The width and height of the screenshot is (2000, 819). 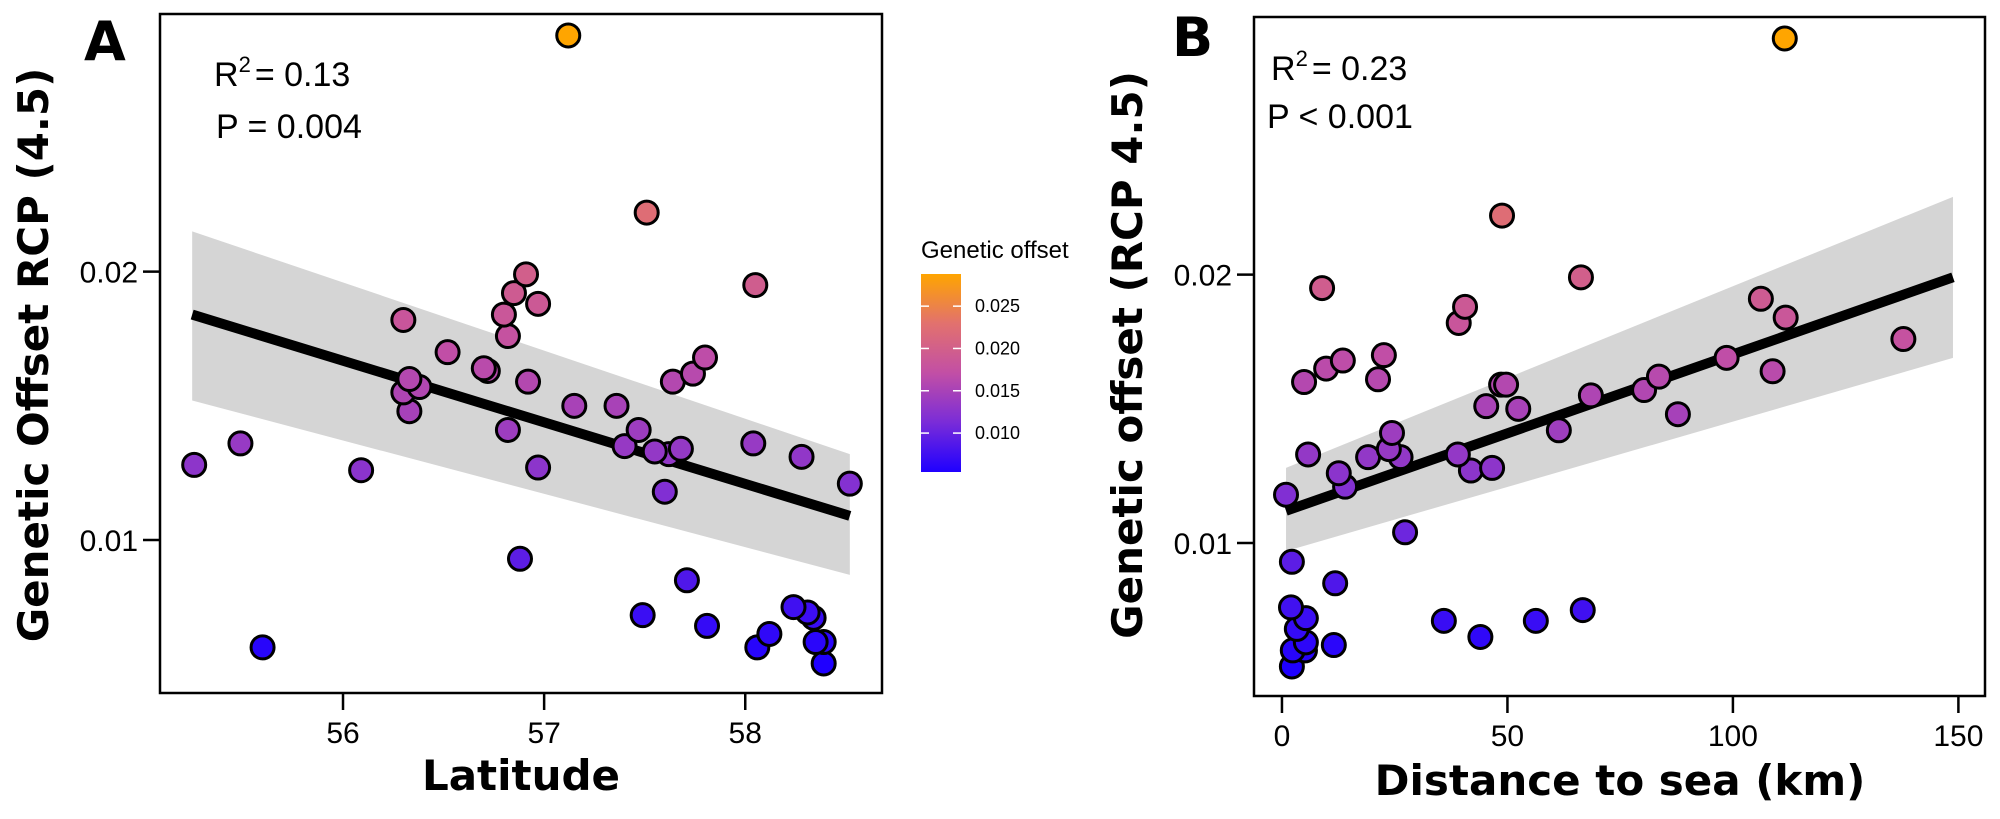 What do you see at coordinates (997, 306) in the screenshot?
I see `legend-tick-label: 0.025` at bounding box center [997, 306].